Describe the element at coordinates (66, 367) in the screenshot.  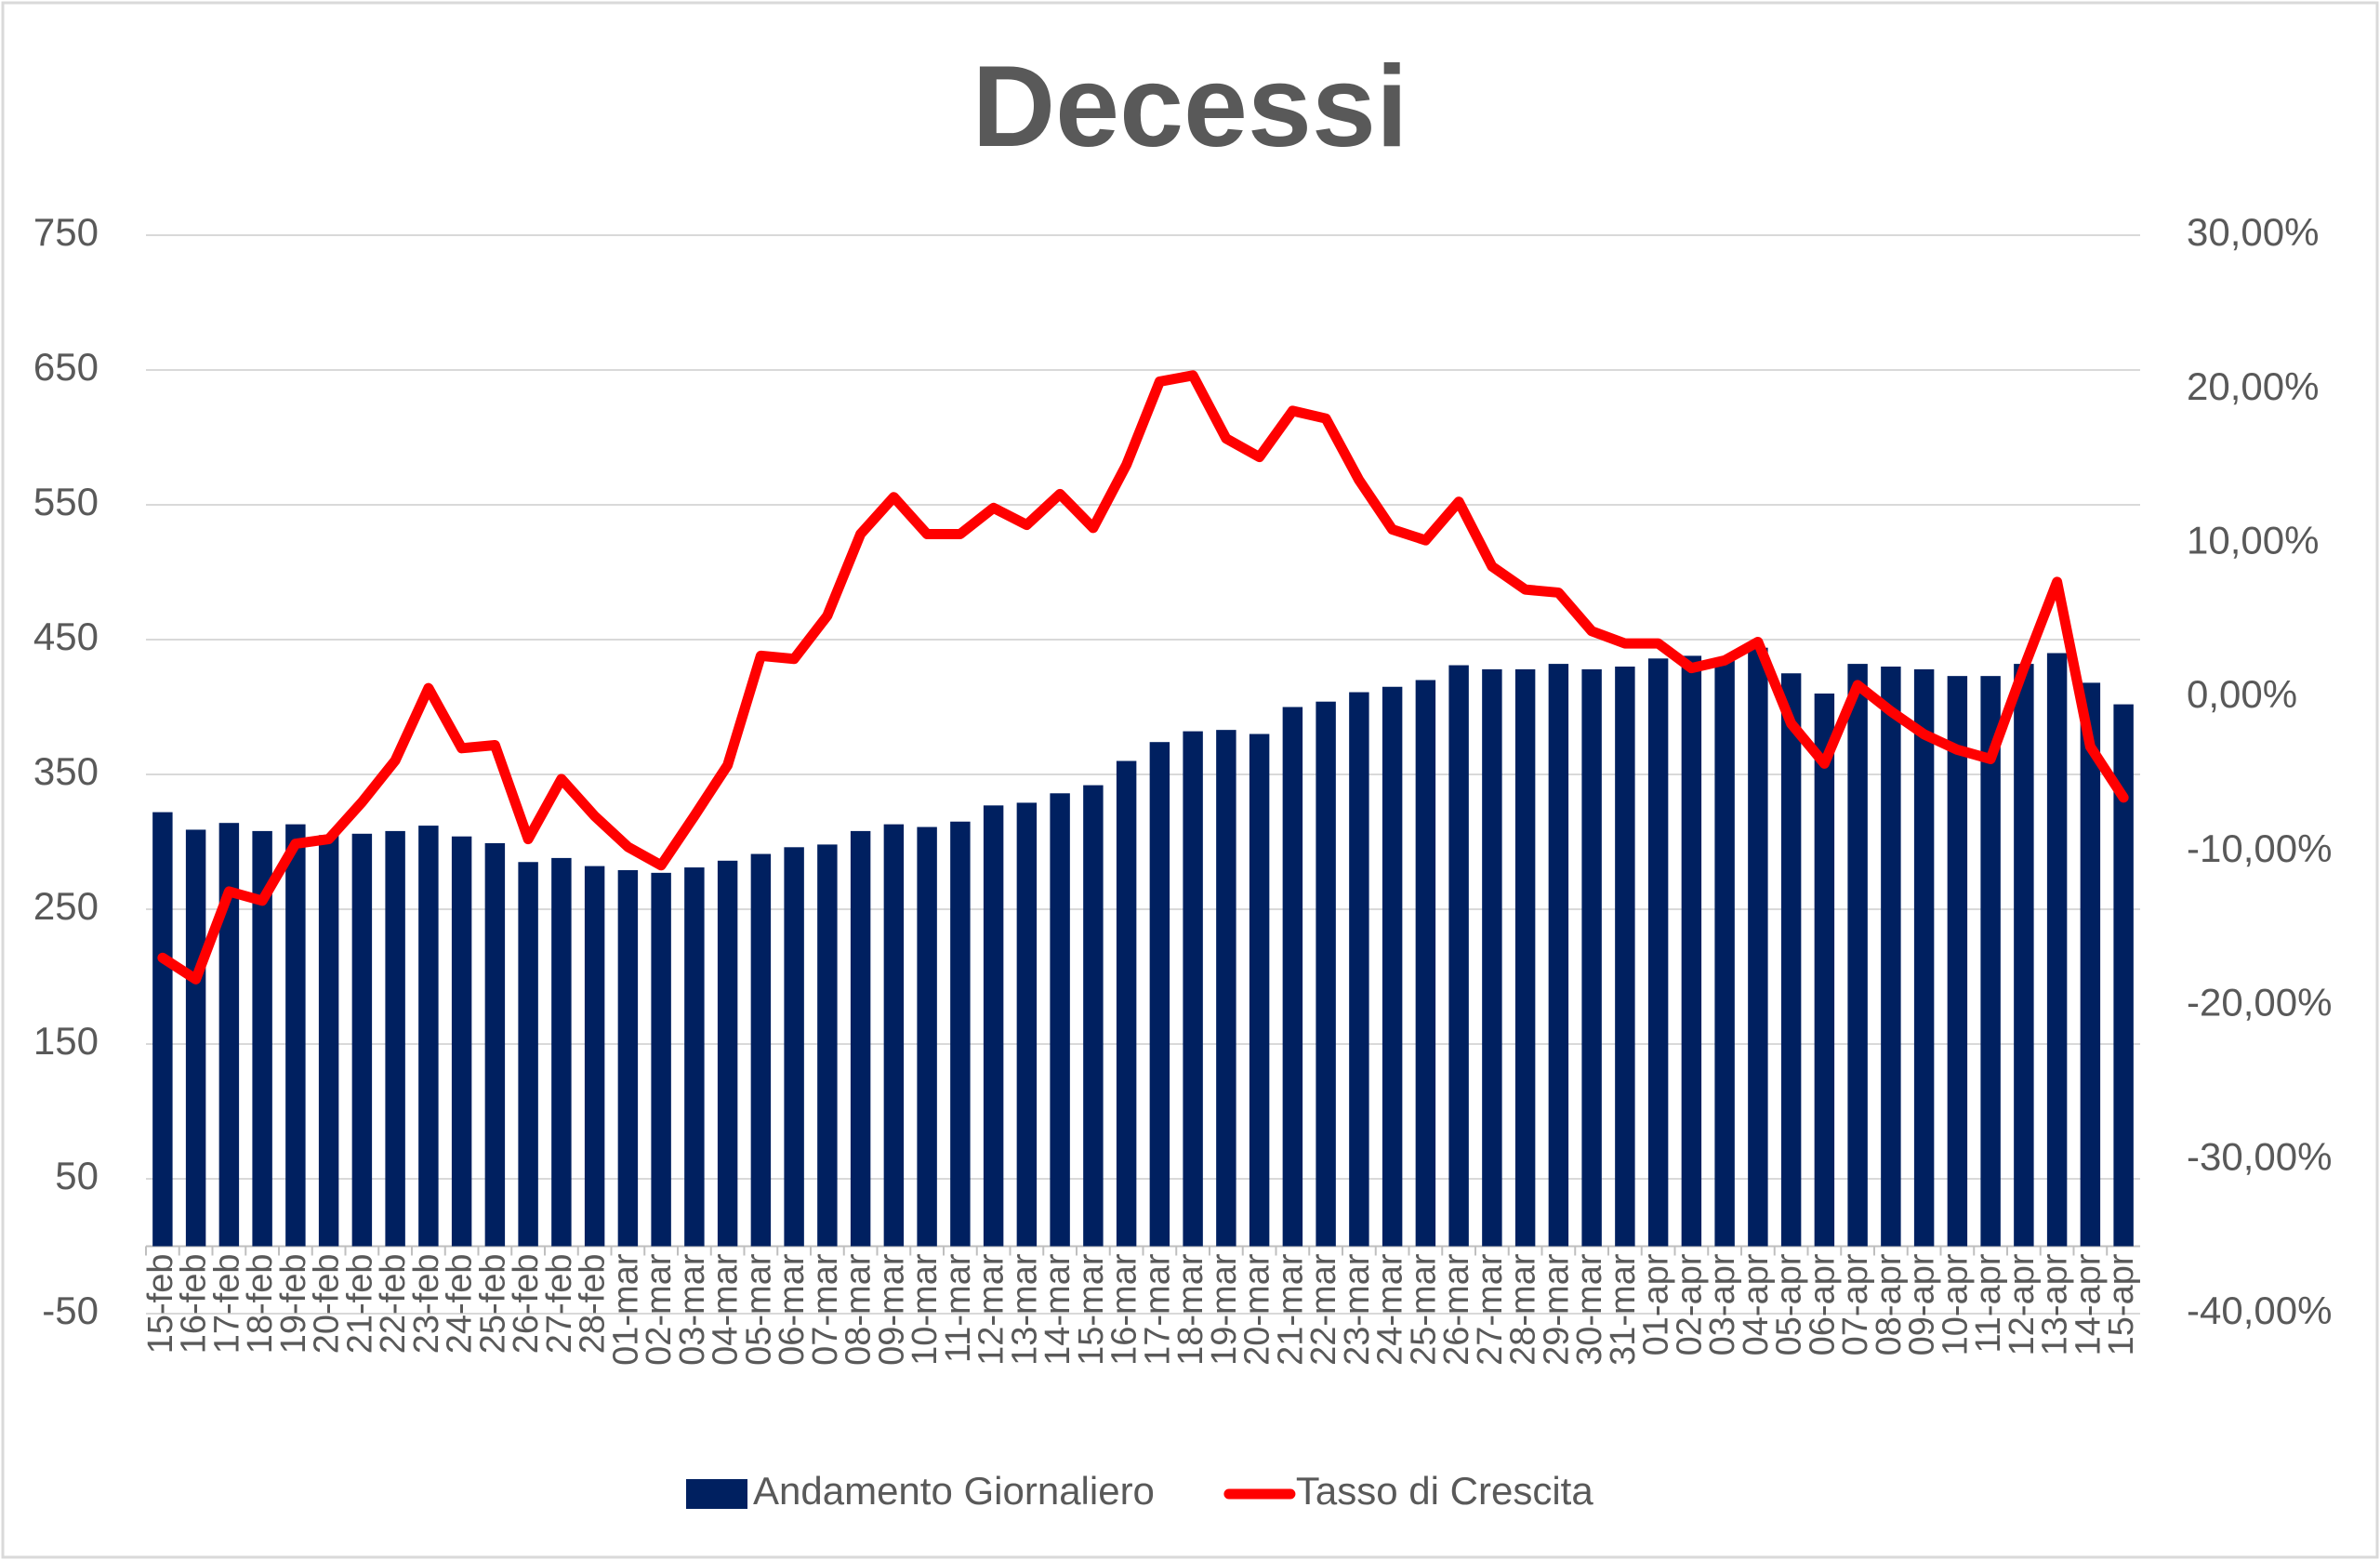
I see `y-tick-label: 650` at that location.